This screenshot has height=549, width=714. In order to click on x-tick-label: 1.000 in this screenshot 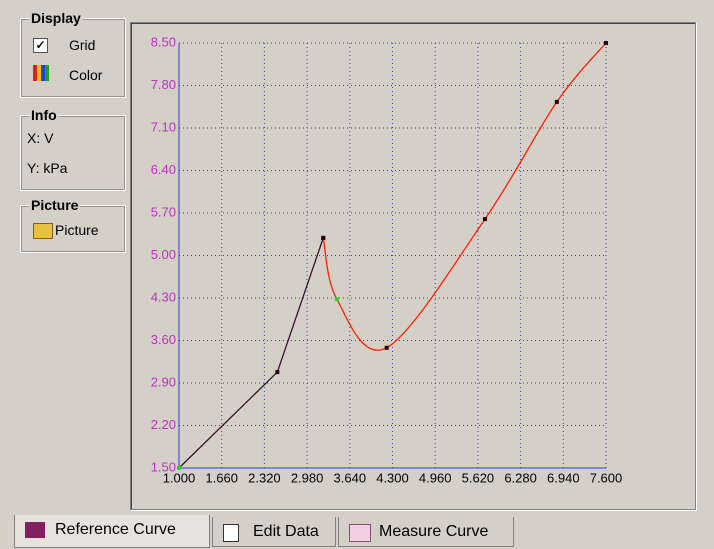, I will do `click(179, 477)`.